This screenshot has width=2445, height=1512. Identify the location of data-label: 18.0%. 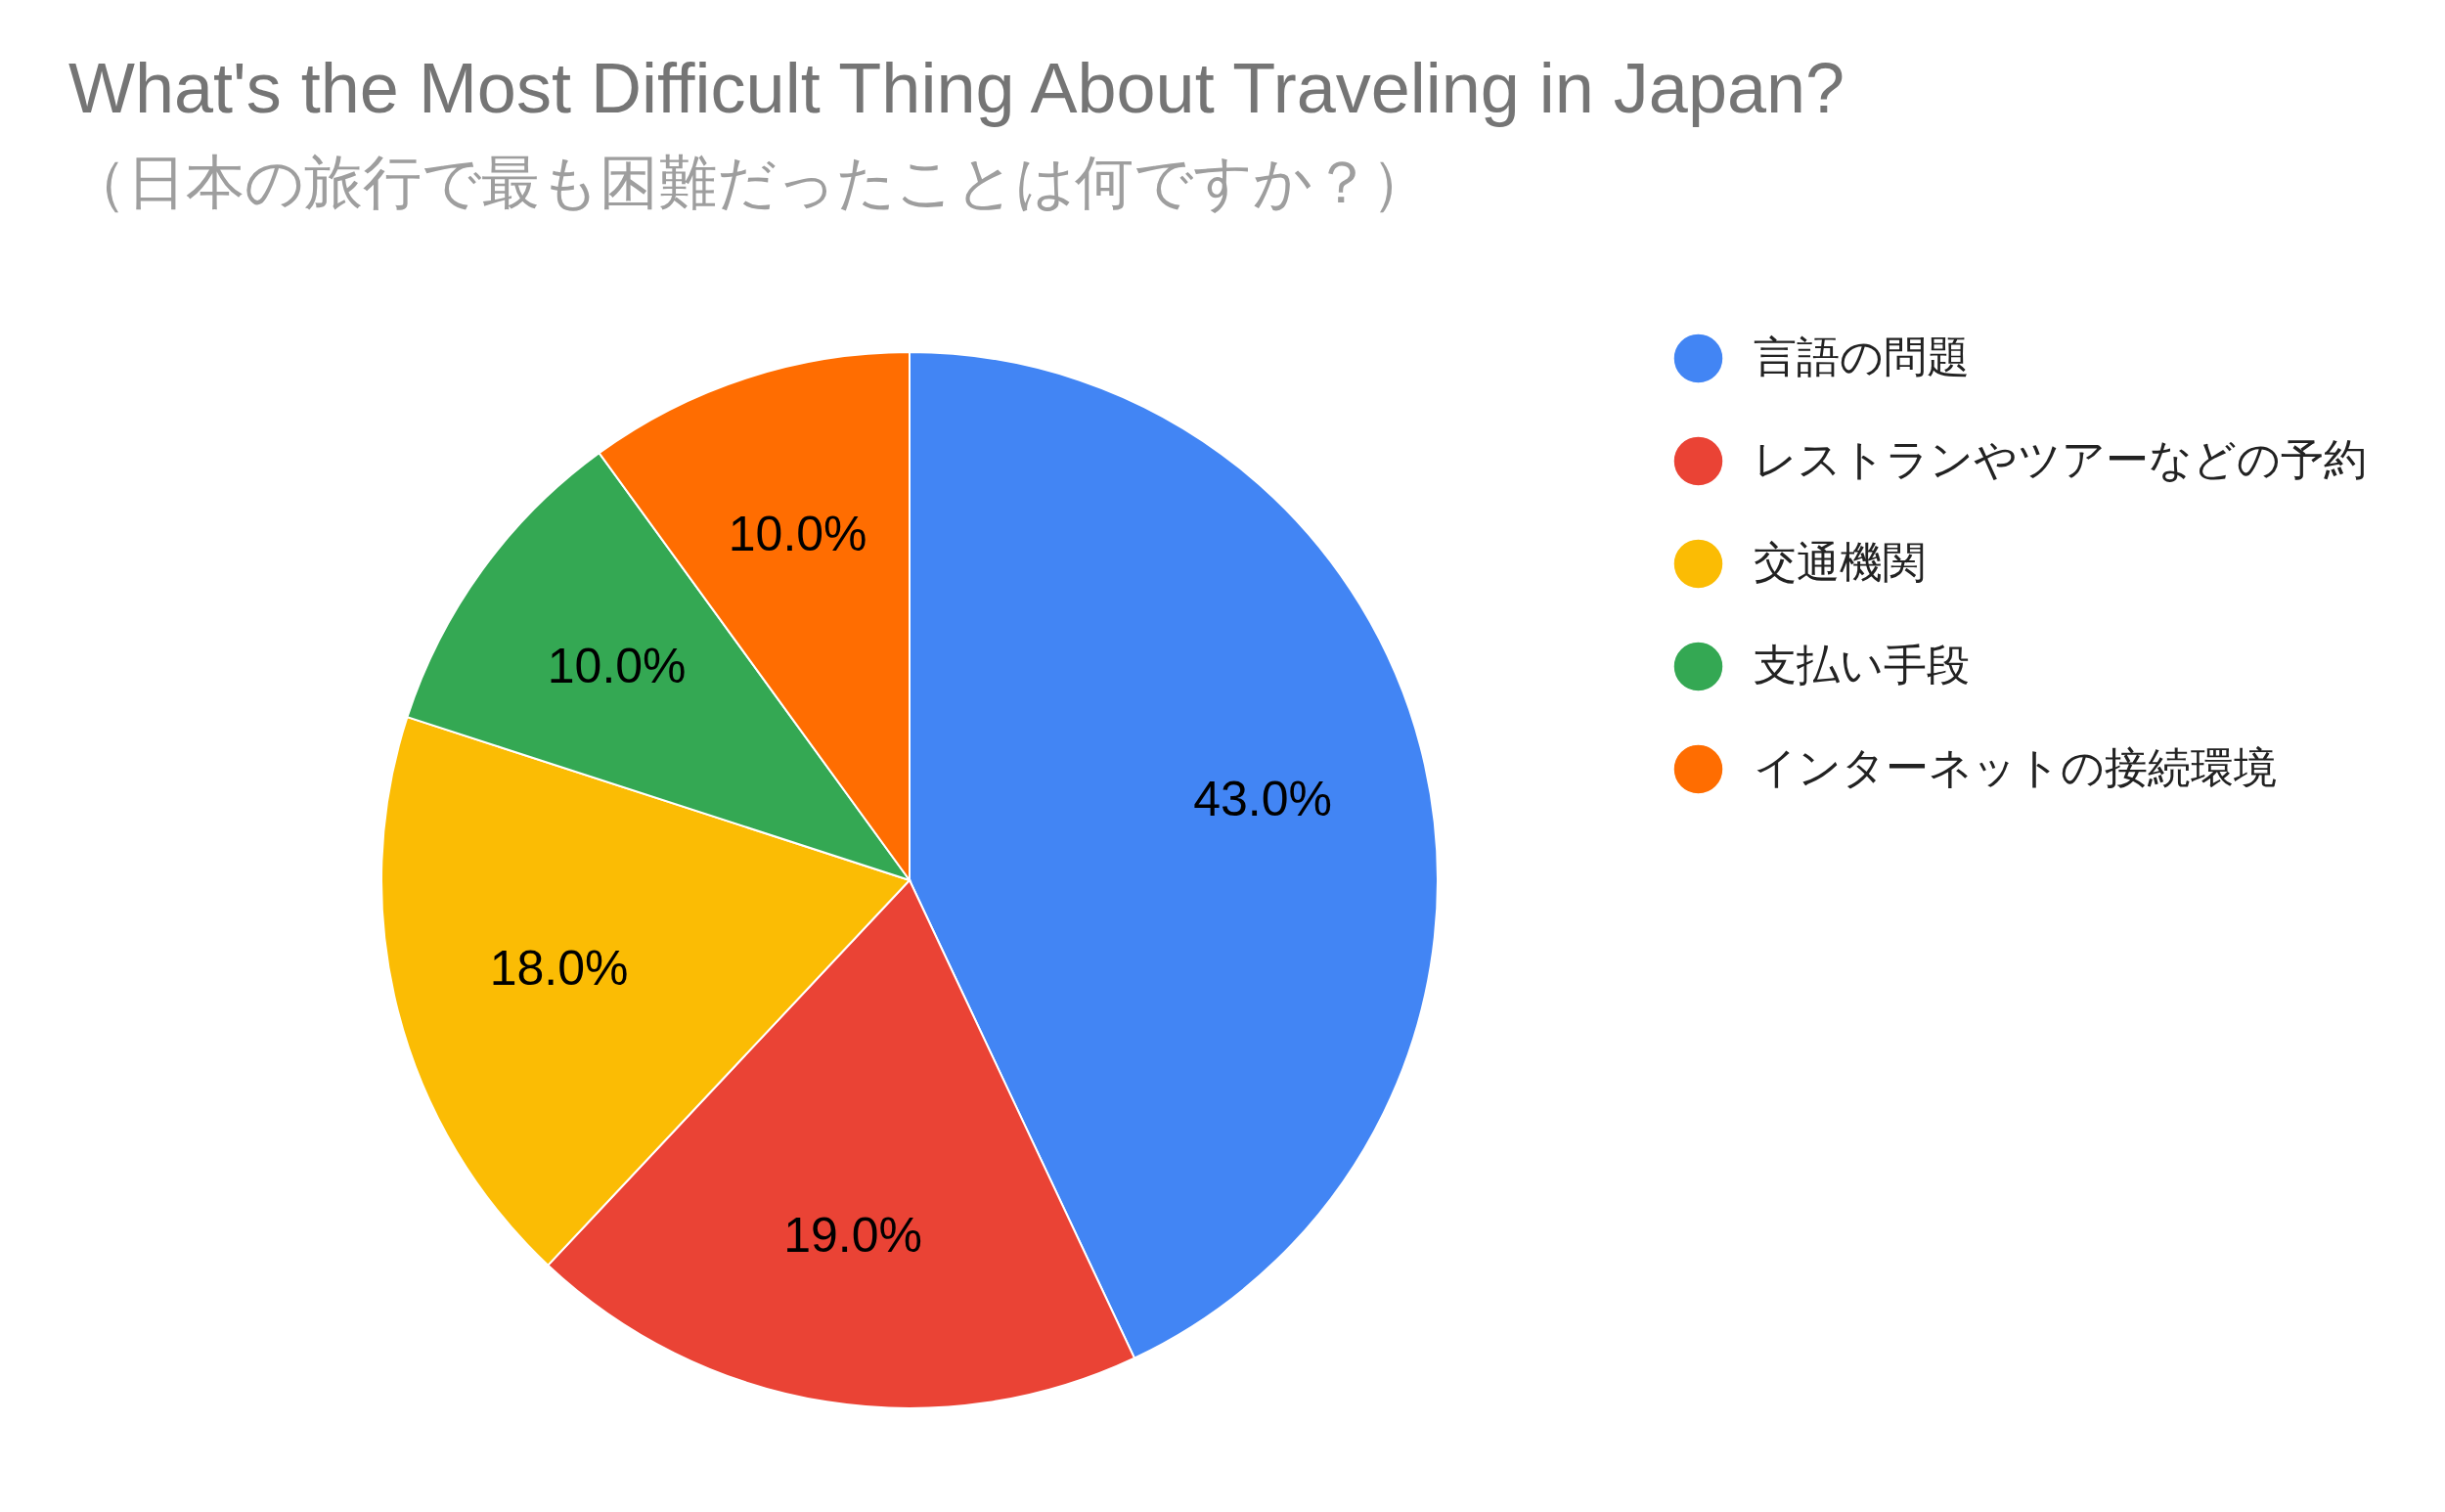
(559, 969).